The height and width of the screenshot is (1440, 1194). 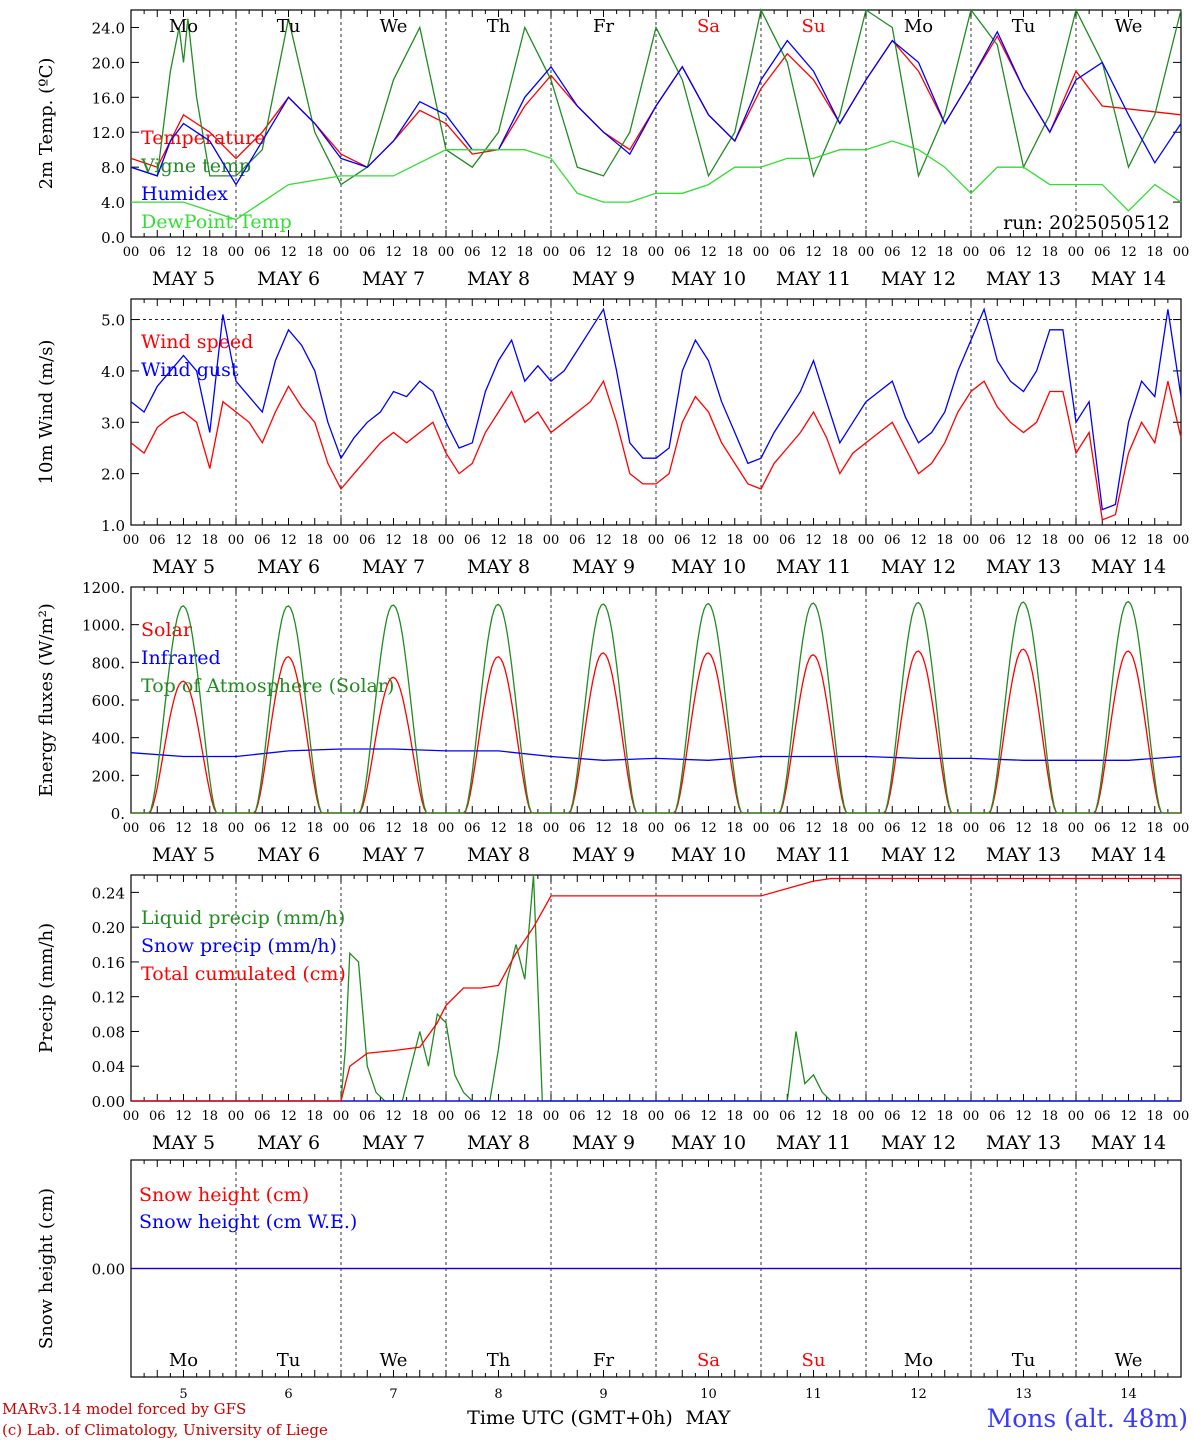 What do you see at coordinates (243, 974) in the screenshot?
I see `legend-entry: Total cumulated (cm)` at bounding box center [243, 974].